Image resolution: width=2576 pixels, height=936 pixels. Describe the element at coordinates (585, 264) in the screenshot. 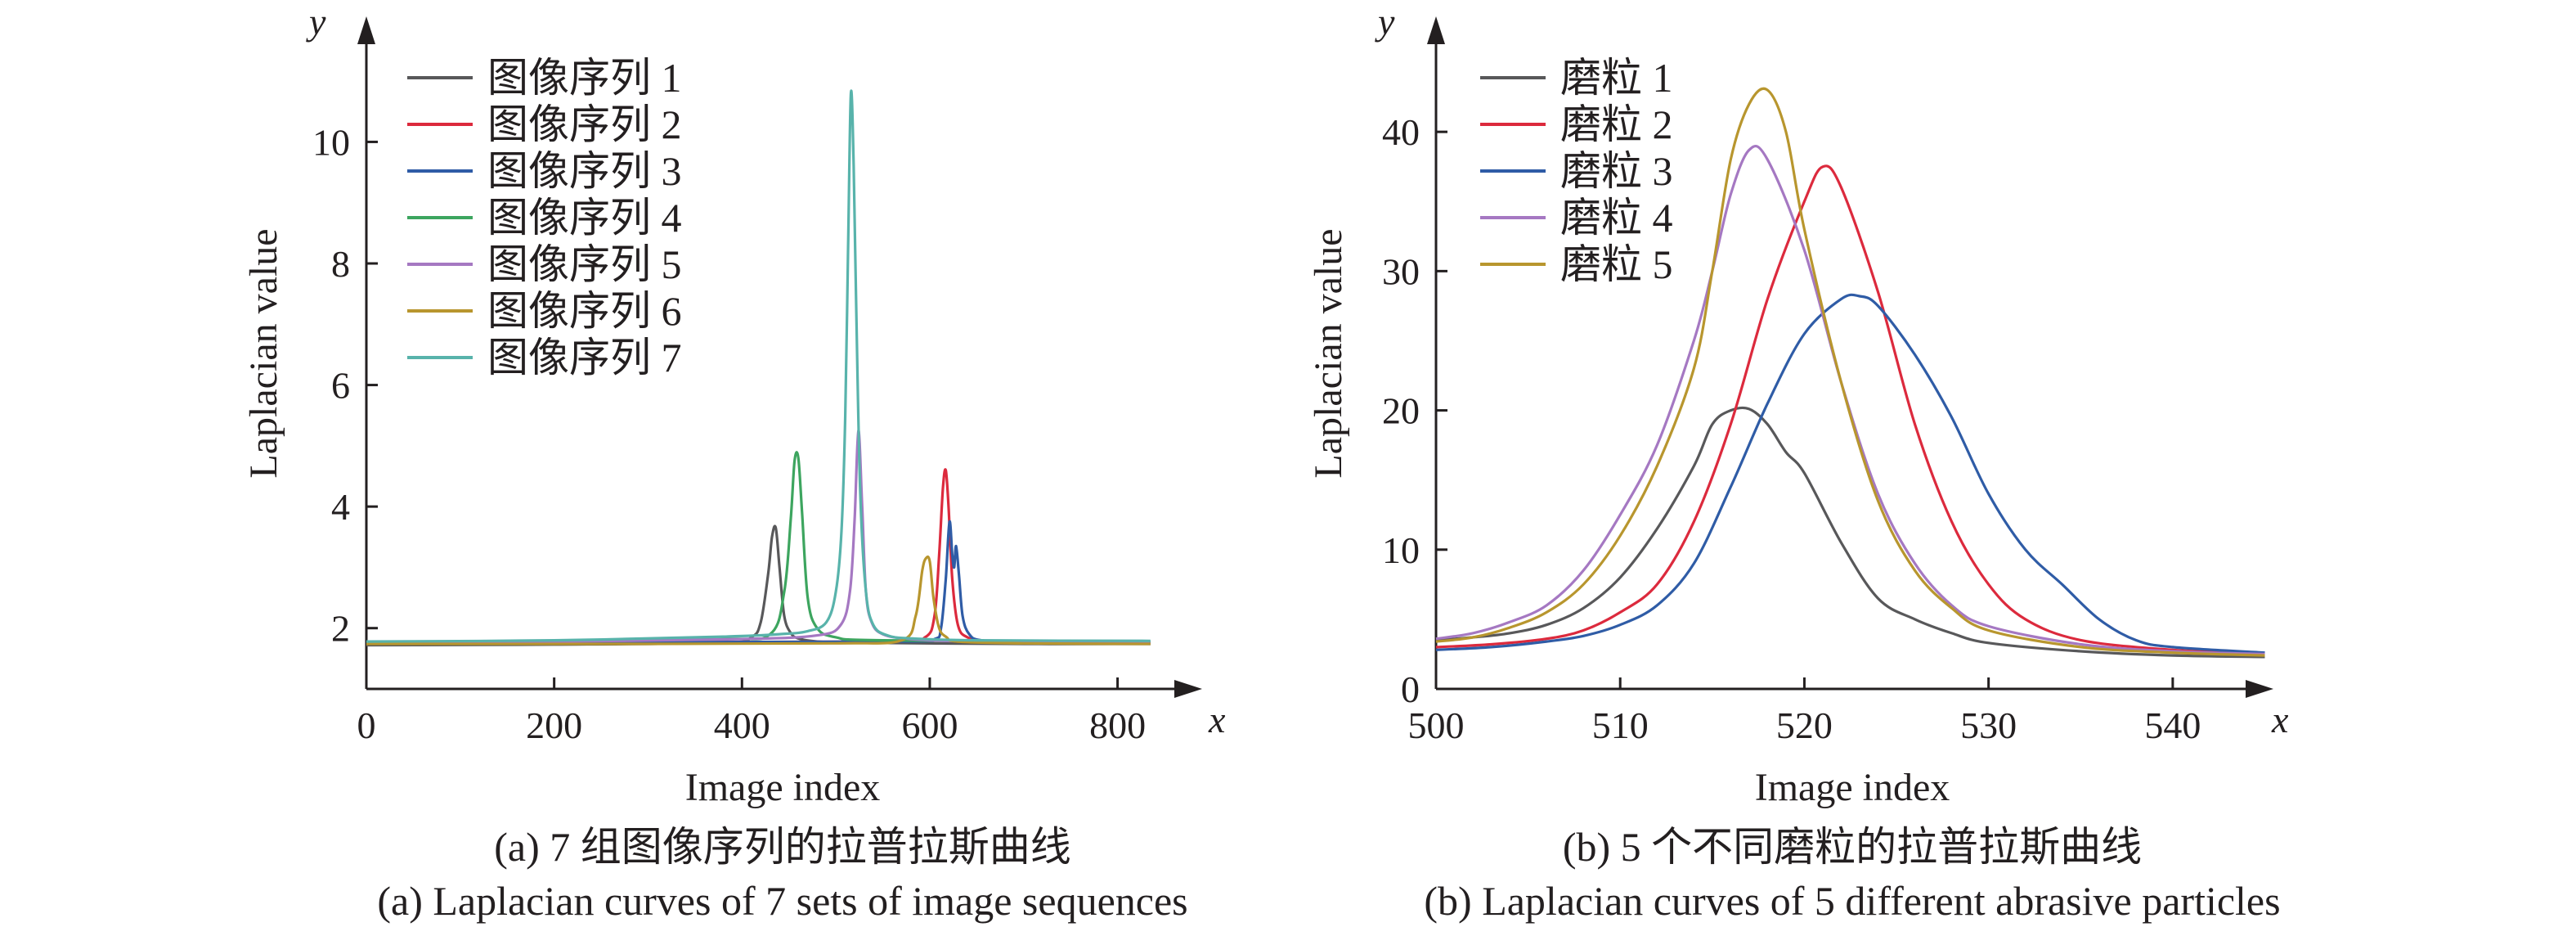

I see `legend-label-a-5: 图像序列 5` at that location.